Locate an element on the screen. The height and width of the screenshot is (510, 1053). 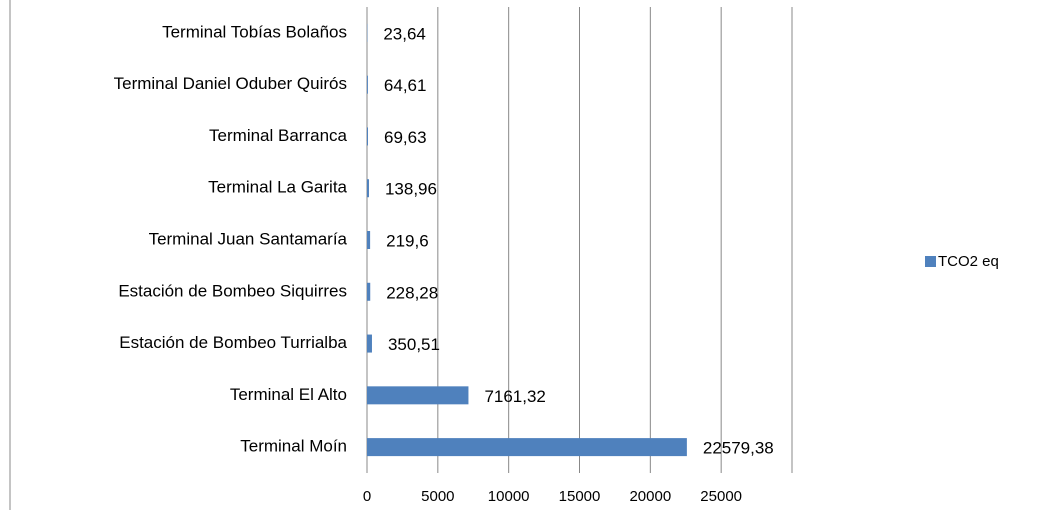
y-tick-label: Terminal El Alto is located at coordinates (288, 394).